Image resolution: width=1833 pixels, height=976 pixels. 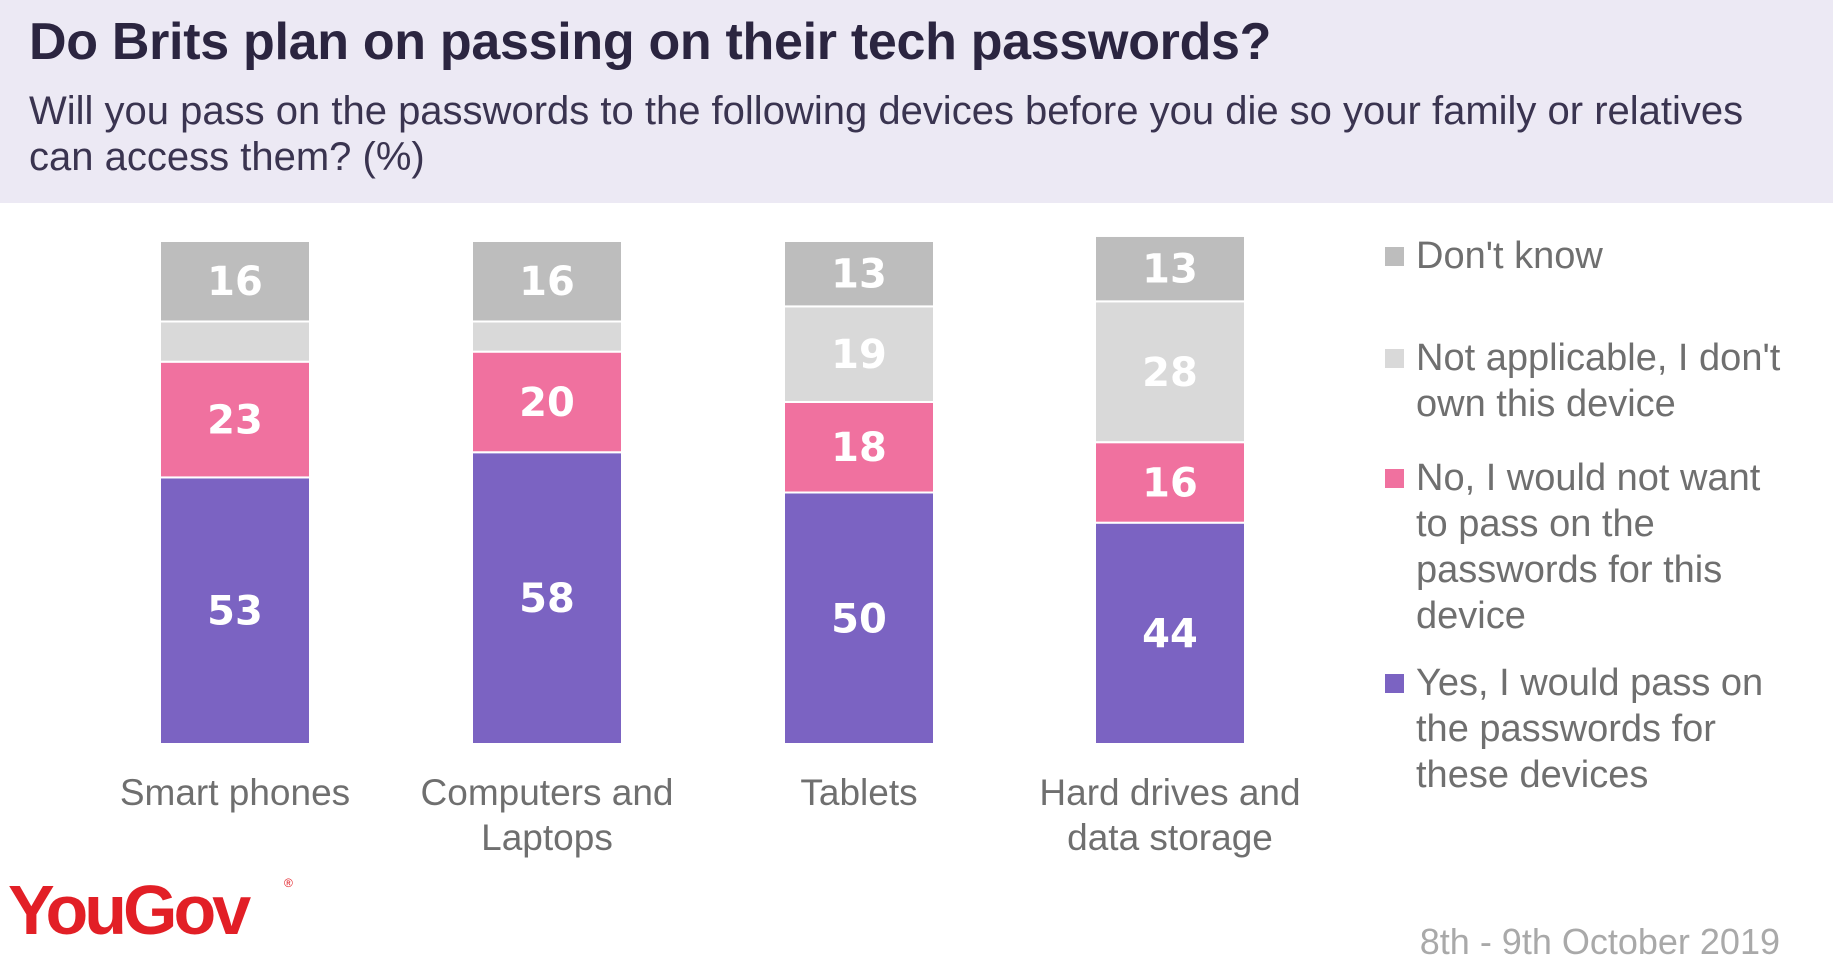 What do you see at coordinates (1170, 837) in the screenshot?
I see `category-label: data storage` at bounding box center [1170, 837].